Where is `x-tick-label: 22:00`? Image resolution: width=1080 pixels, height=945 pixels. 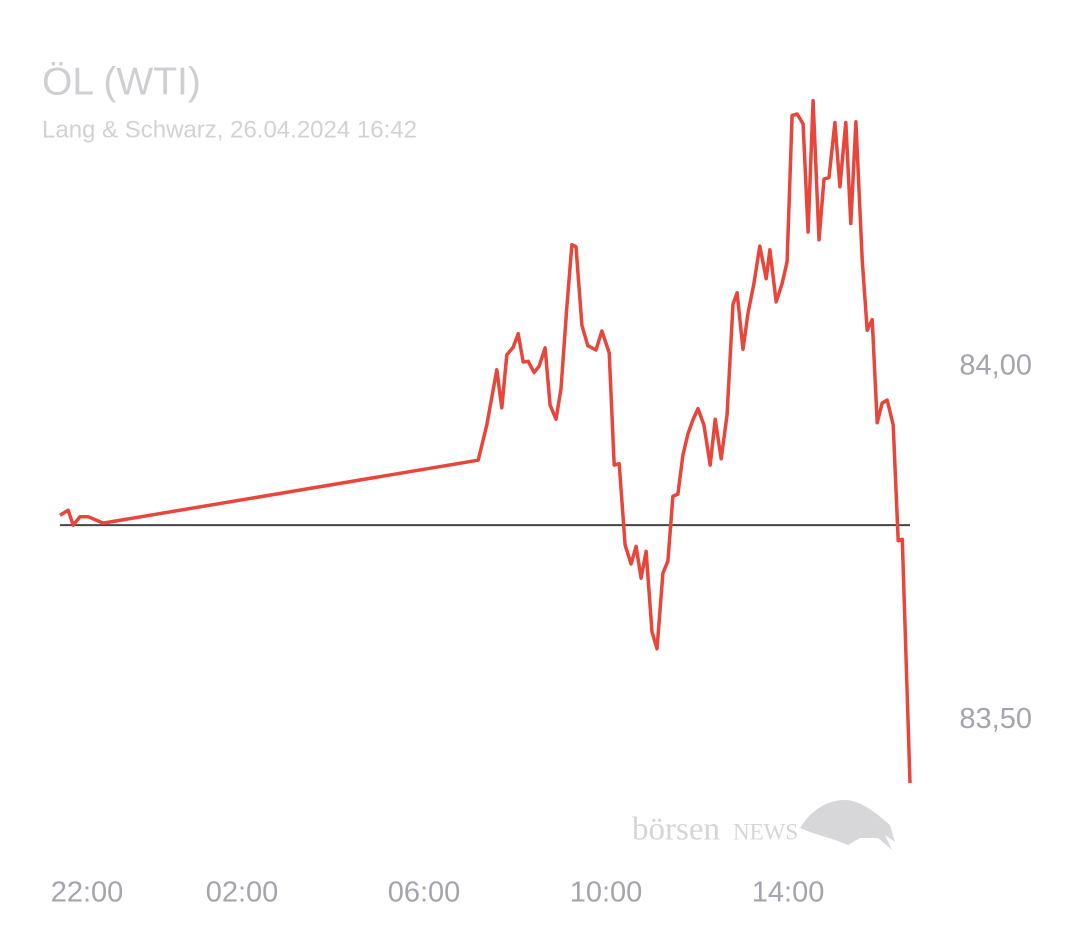 x-tick-label: 22:00 is located at coordinates (87, 893).